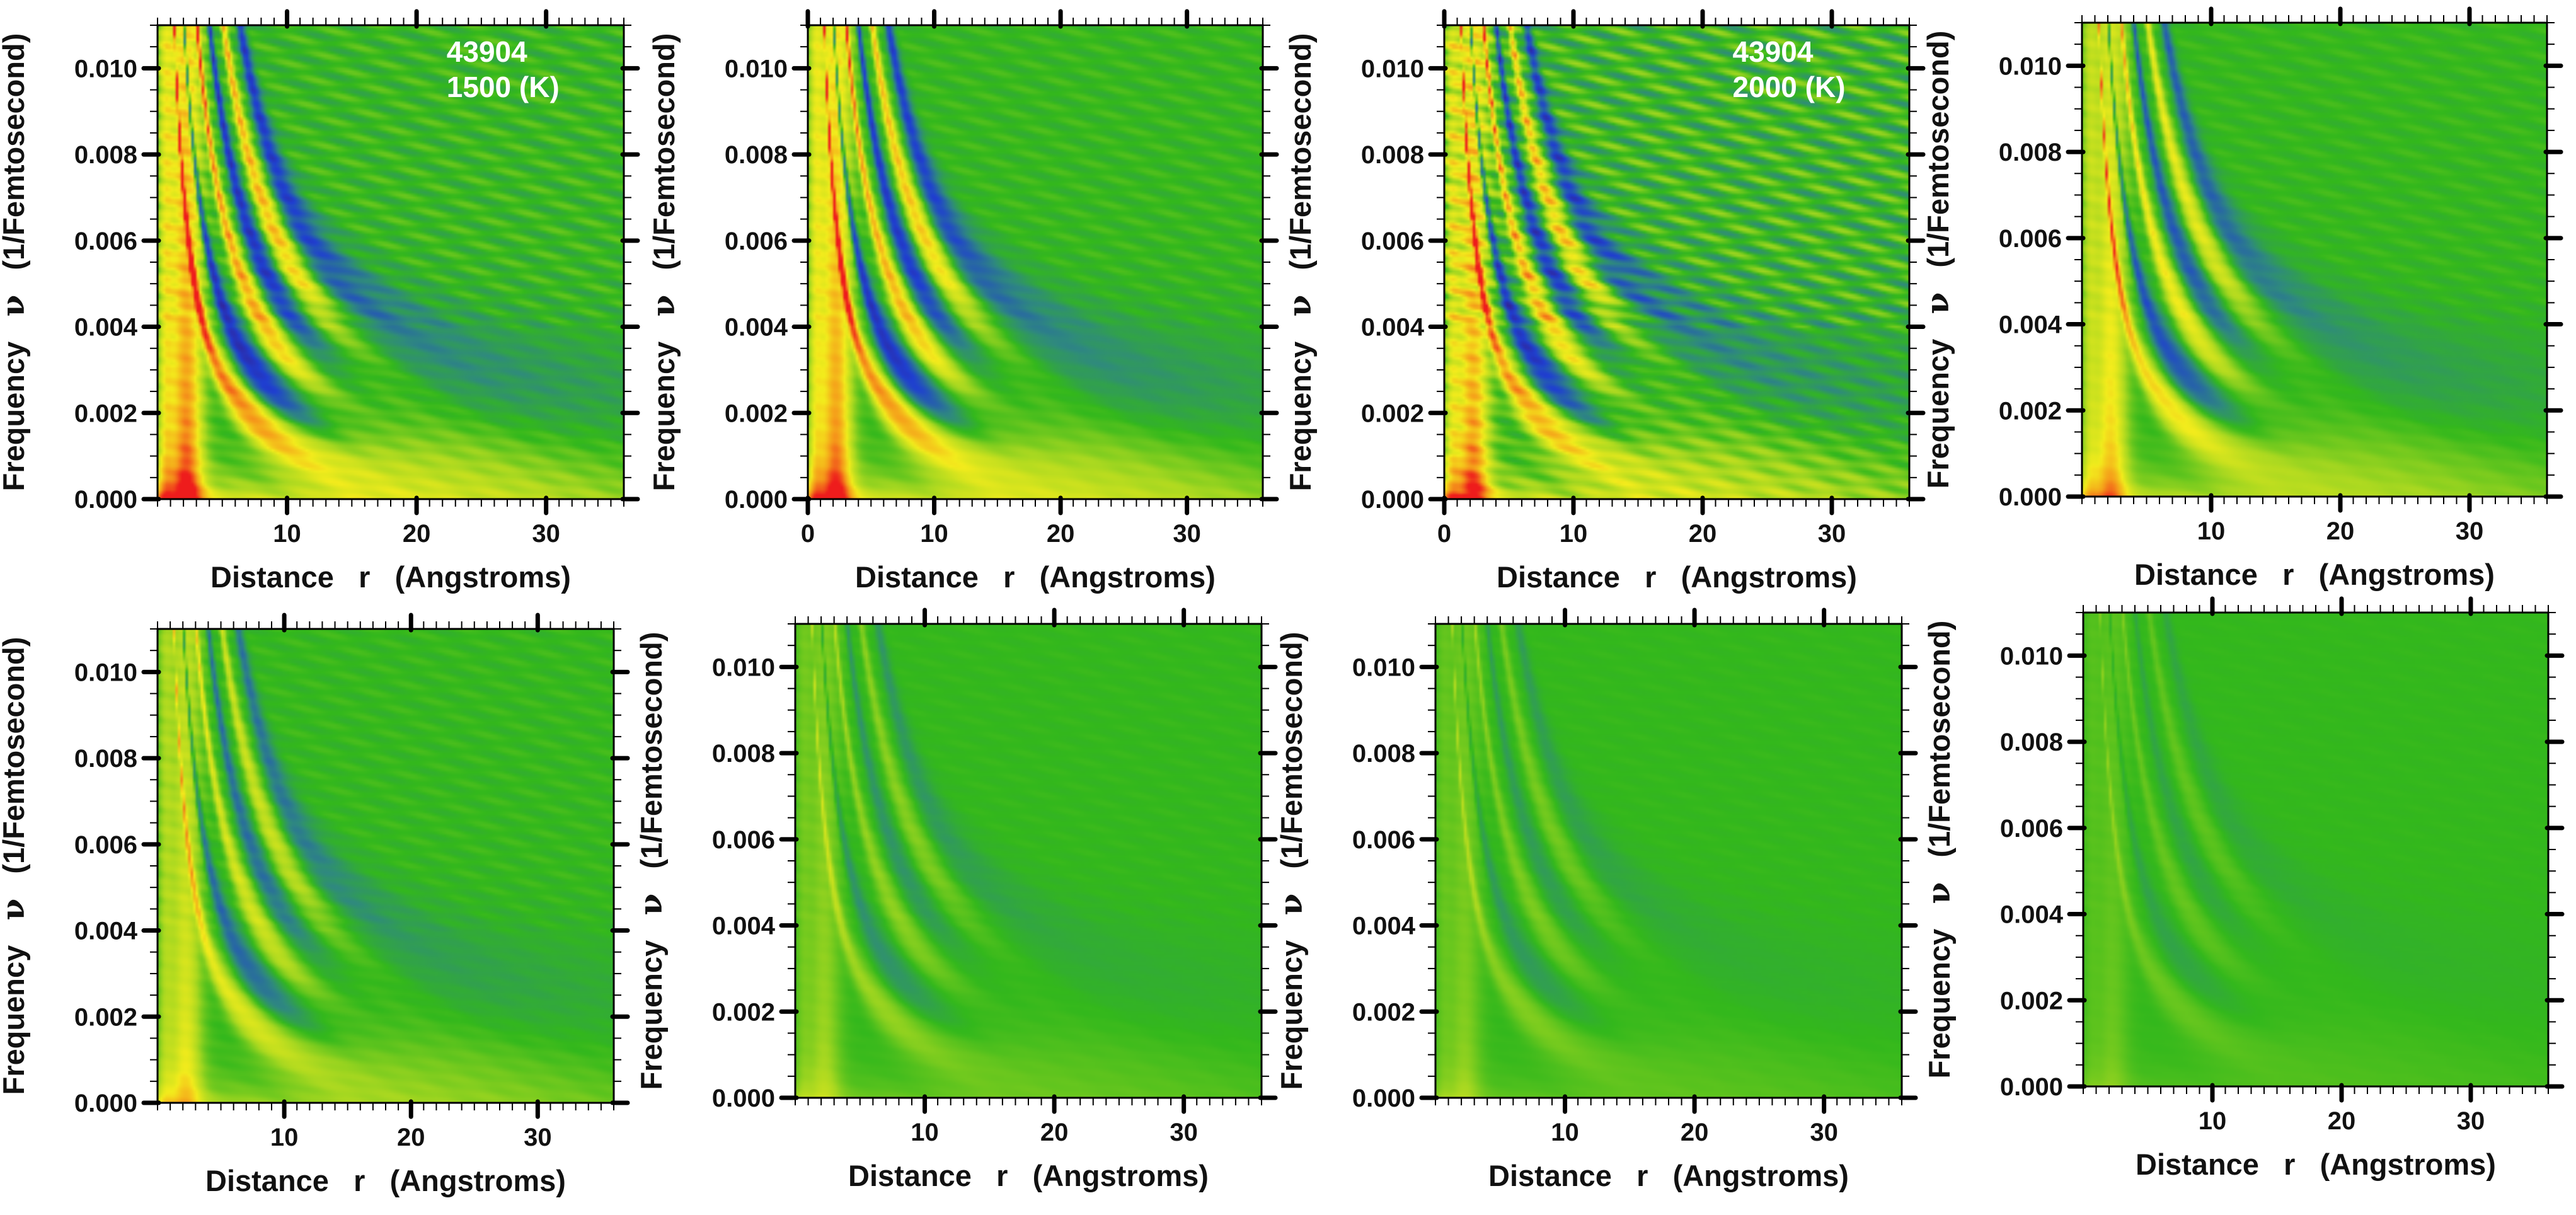  Describe the element at coordinates (1444, 534) in the screenshot. I see `x-tick-label: 0` at that location.